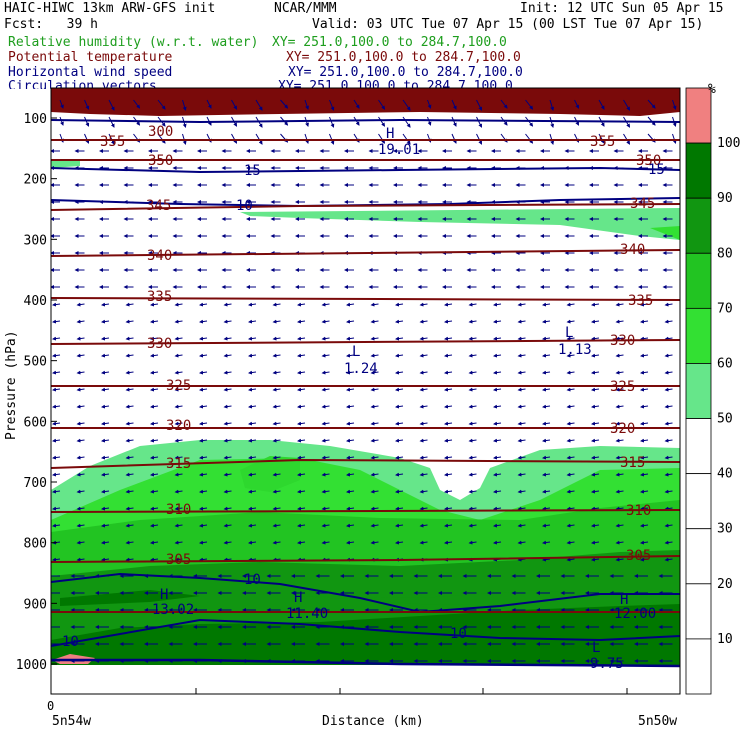 Image resolution: width=740 pixels, height=740 pixels. What do you see at coordinates (178, 386) in the screenshot?
I see `theta-label-325: 325` at bounding box center [178, 386].